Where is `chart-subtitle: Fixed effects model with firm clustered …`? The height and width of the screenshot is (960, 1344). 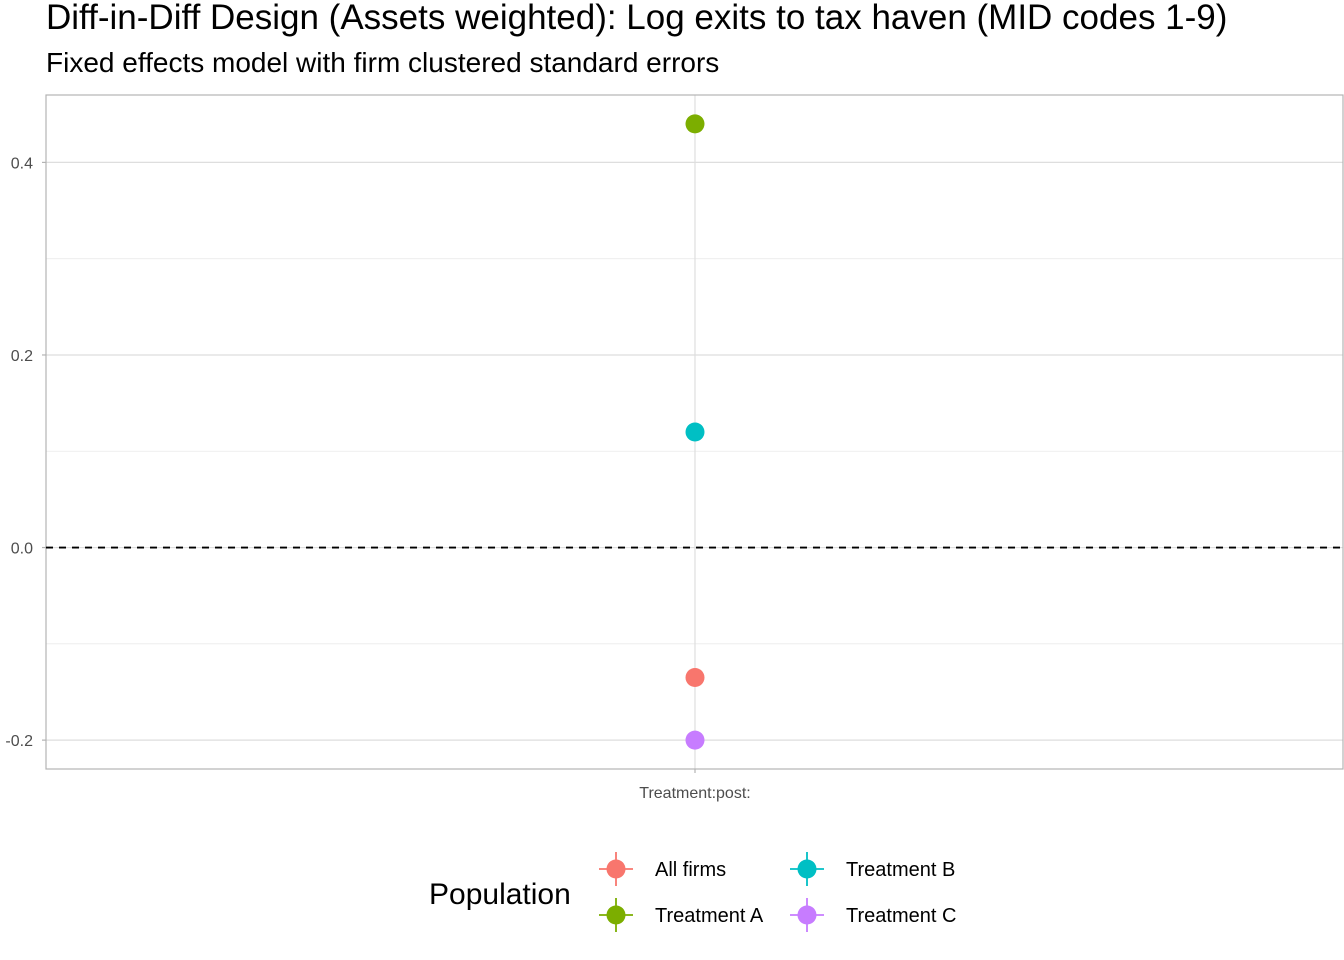
chart-subtitle: Fixed effects model with firm clustered … is located at coordinates (383, 62).